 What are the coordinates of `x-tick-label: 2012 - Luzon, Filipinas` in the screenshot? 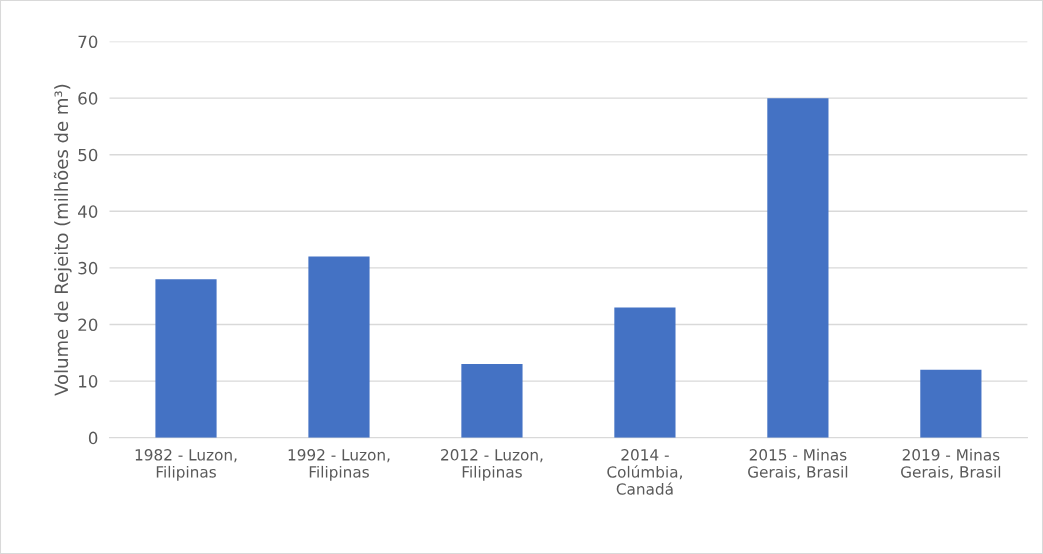 It's located at (492, 465).